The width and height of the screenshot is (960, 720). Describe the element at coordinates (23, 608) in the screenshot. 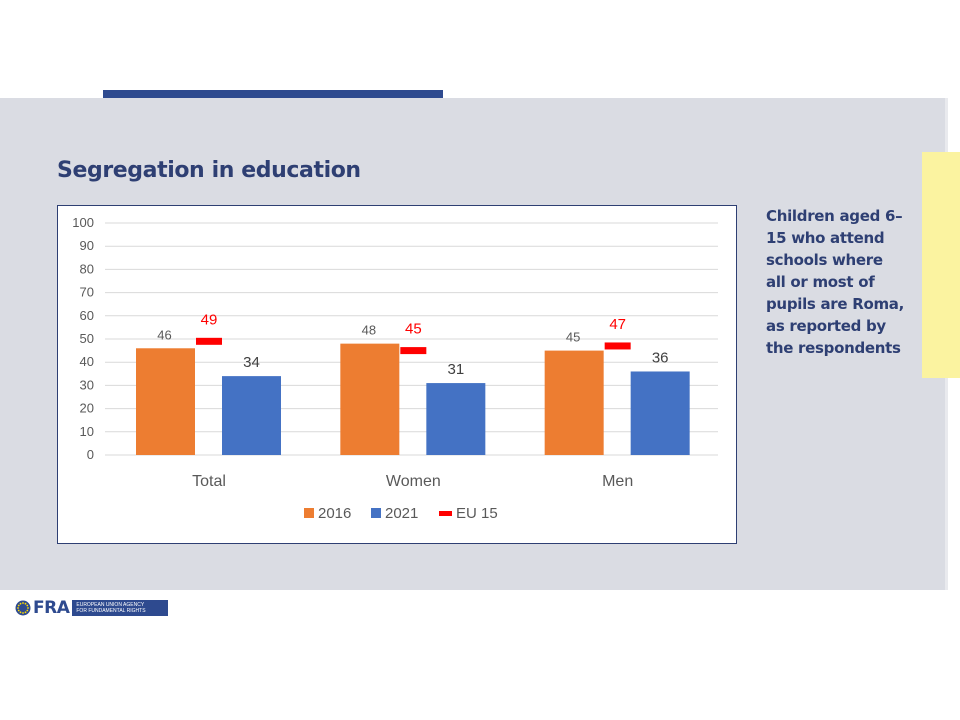

I see `eu-stars-icon` at that location.